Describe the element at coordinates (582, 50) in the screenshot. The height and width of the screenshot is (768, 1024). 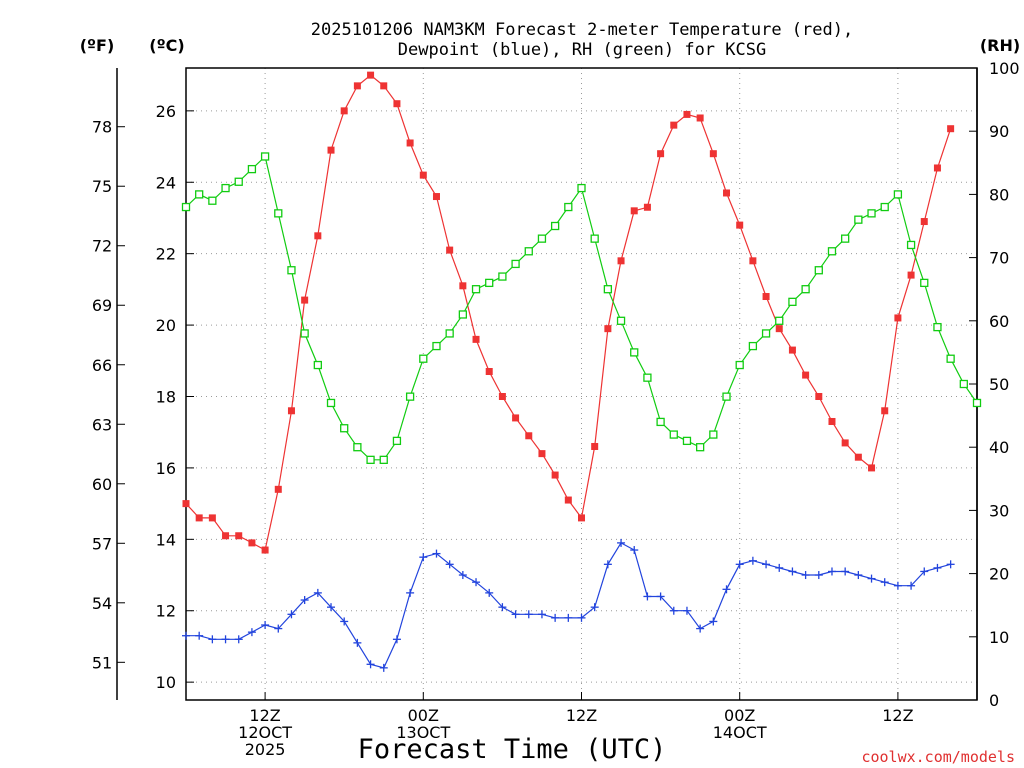
I see `chart-title-line2: Dewpoint (blue), RH (green) for KCSG` at that location.